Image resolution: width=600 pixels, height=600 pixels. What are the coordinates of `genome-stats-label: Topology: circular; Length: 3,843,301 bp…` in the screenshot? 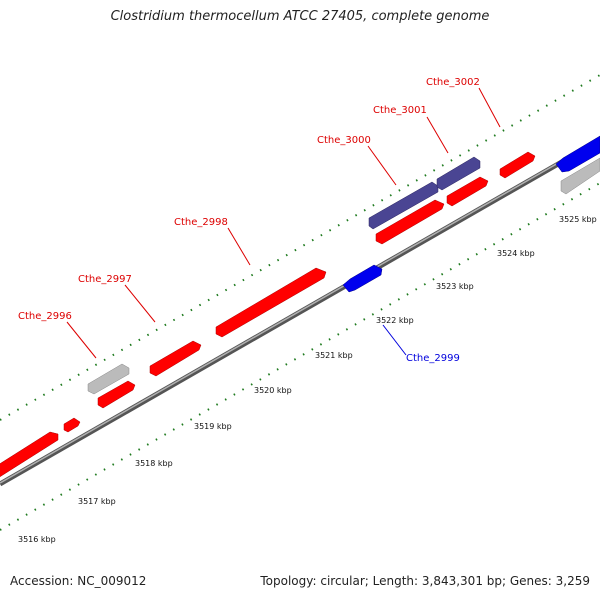 It's located at (425, 581).